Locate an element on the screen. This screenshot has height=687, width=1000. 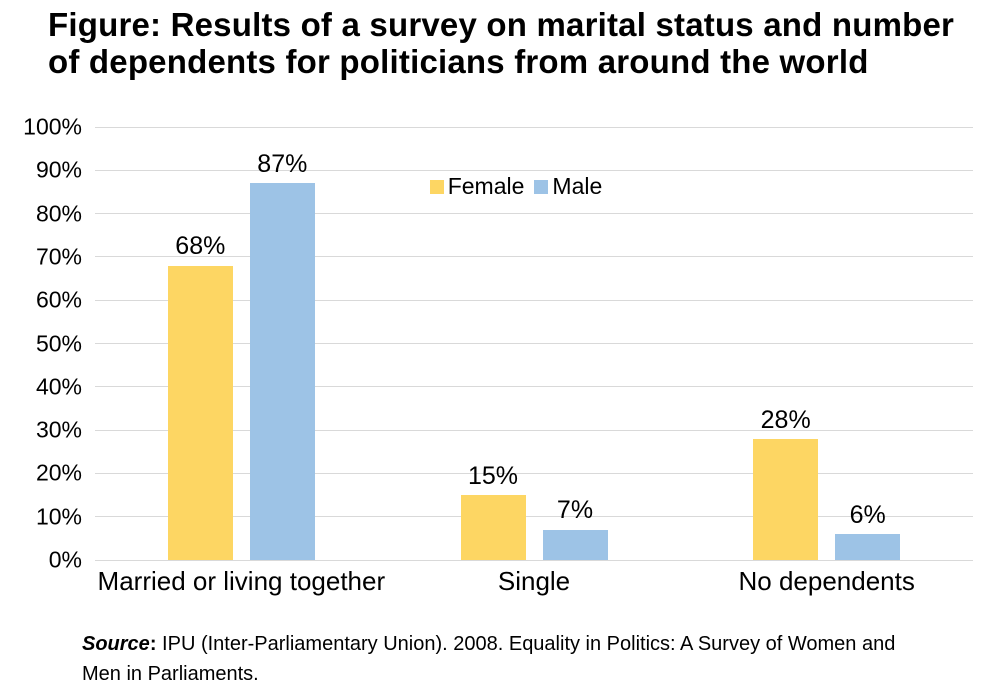
bar-value-label: 6% is located at coordinates (867, 514).